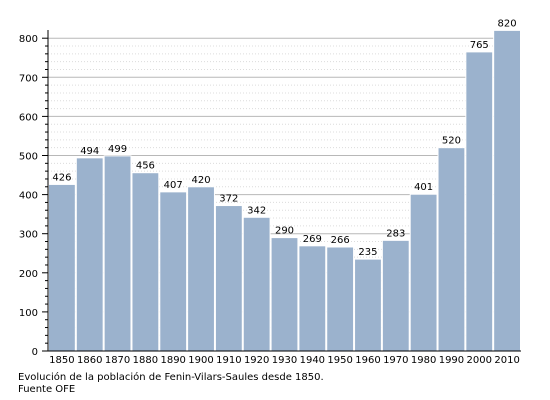 This screenshot has height=400, width=550. Describe the element at coordinates (451, 249) in the screenshot. I see `bar-1990` at that location.